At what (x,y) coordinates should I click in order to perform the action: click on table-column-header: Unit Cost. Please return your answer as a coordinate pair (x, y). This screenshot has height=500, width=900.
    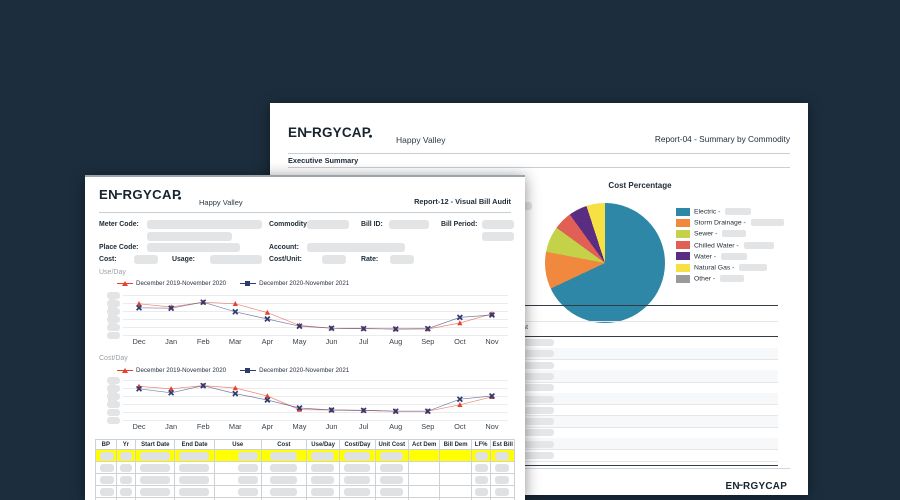
    Looking at the image, I should click on (392, 444).